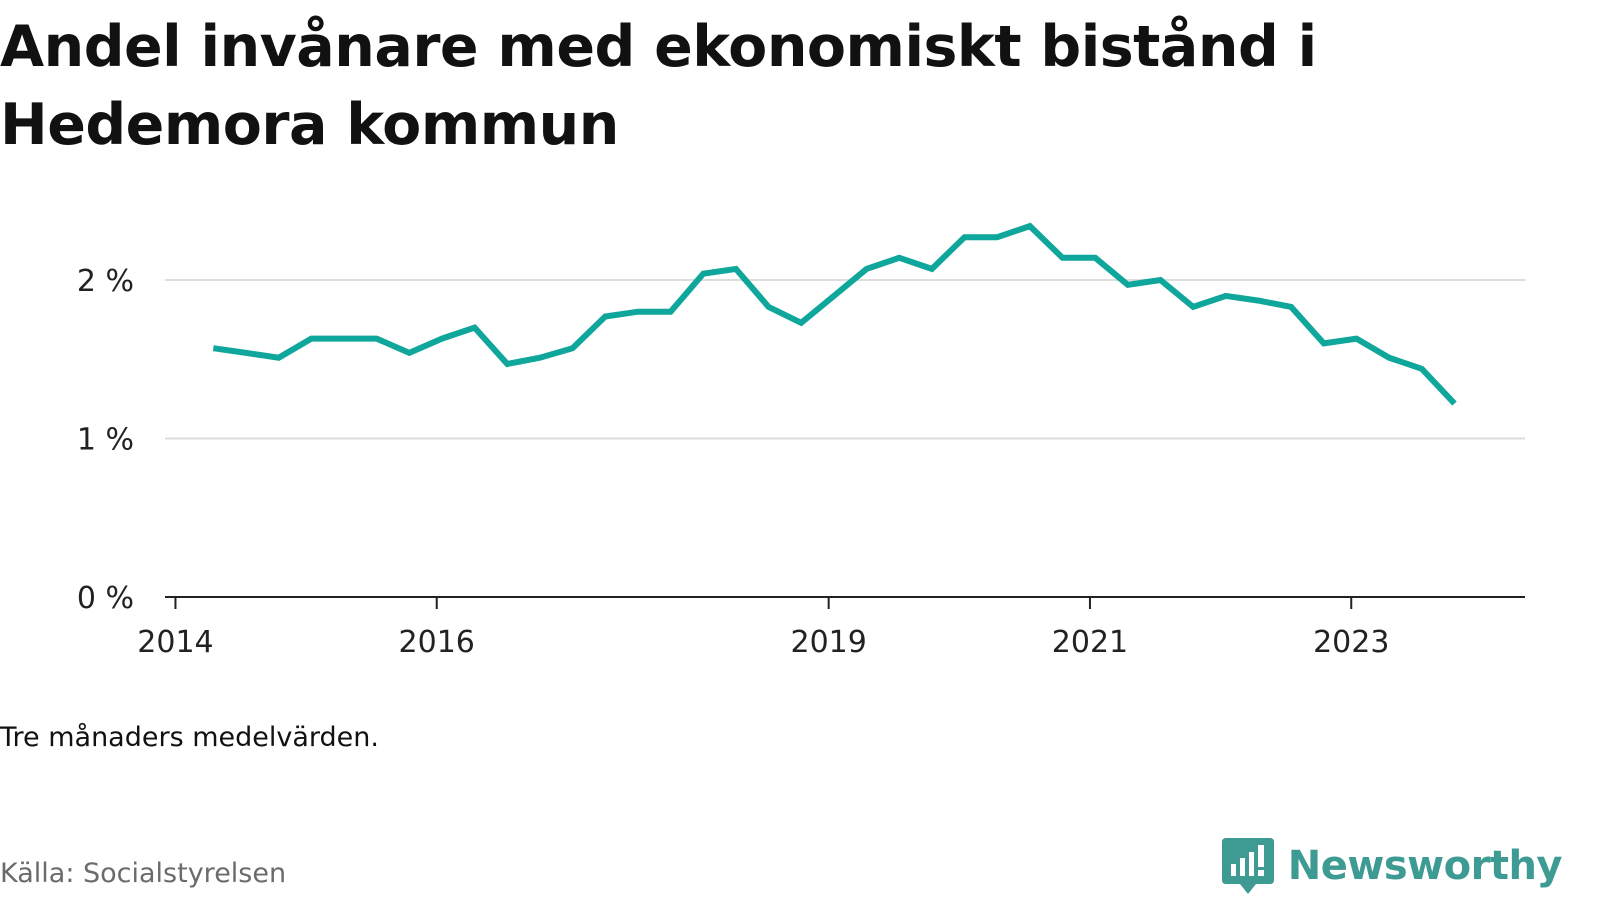 The width and height of the screenshot is (1600, 900). I want to click on x-tick-label: 2023, so click(1351, 642).